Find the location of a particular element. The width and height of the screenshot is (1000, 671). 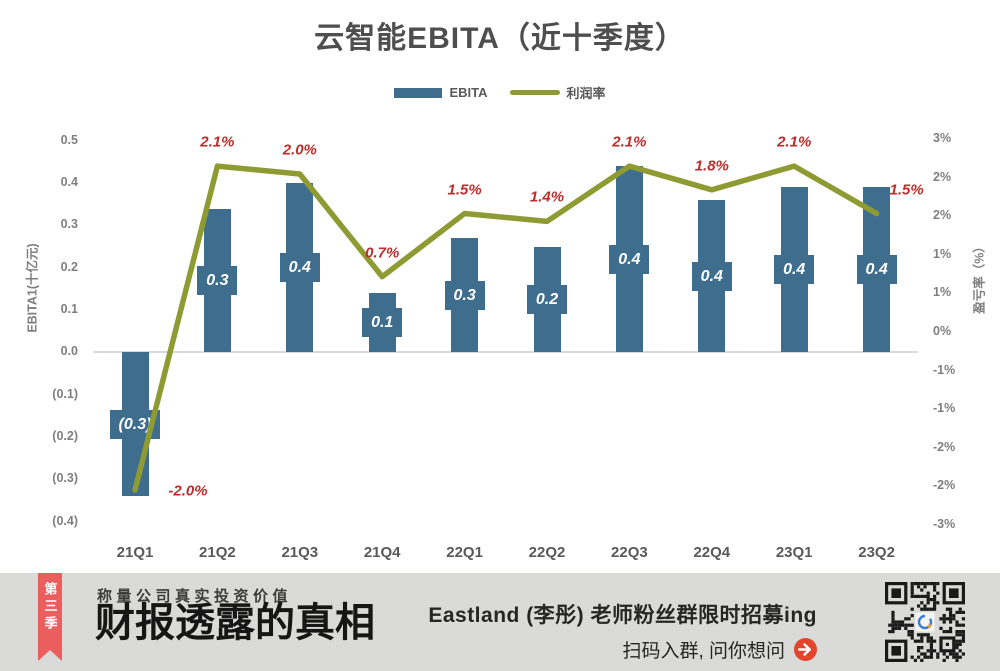

legend-item-ebita: EBITA is located at coordinates (441, 92).